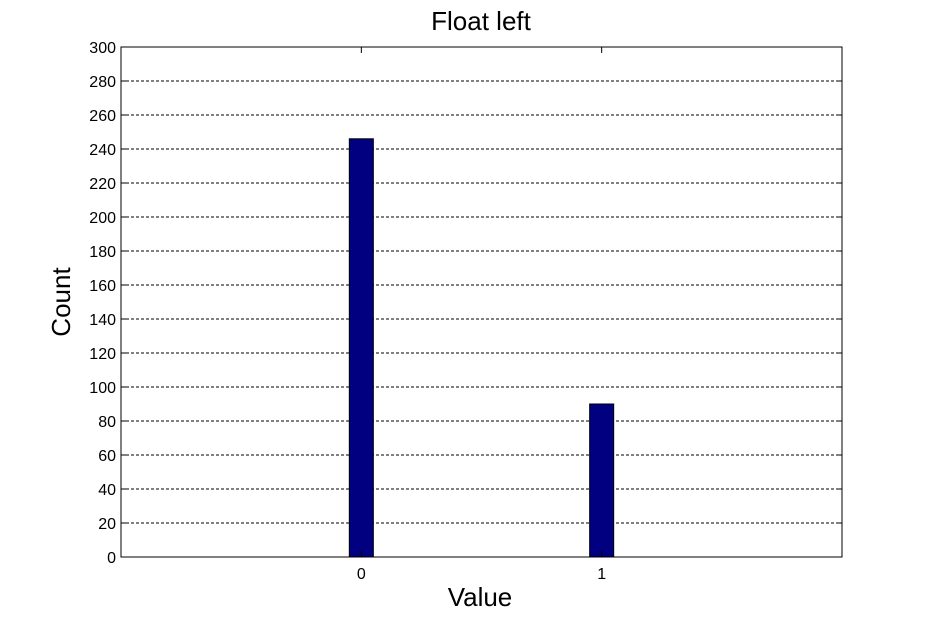  What do you see at coordinates (102, 184) in the screenshot?
I see `y-tick-label: 220` at bounding box center [102, 184].